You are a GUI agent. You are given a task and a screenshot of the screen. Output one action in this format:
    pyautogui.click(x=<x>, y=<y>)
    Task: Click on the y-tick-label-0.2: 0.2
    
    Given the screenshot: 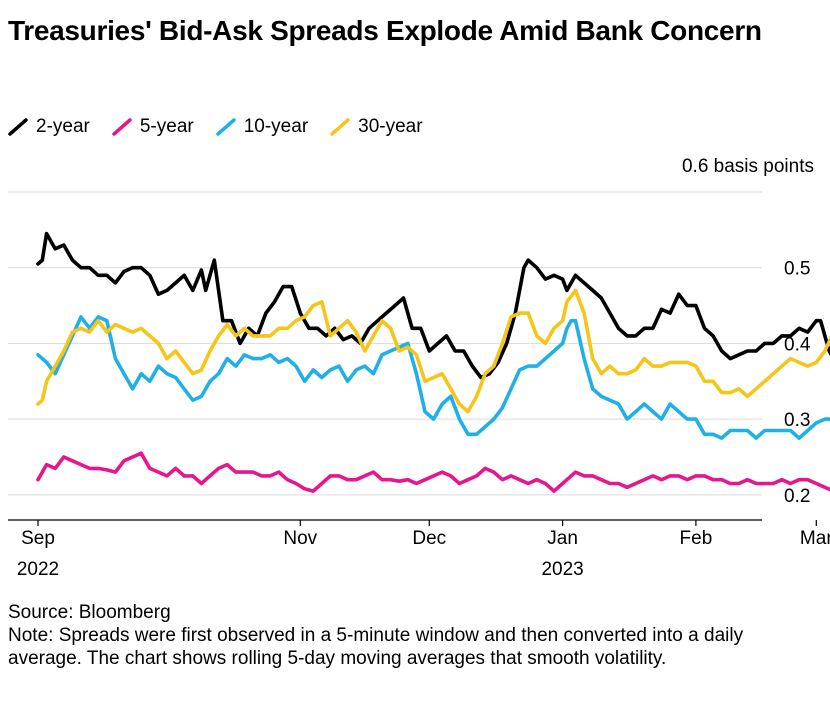 What is the action you would take?
    pyautogui.click(x=797, y=496)
    